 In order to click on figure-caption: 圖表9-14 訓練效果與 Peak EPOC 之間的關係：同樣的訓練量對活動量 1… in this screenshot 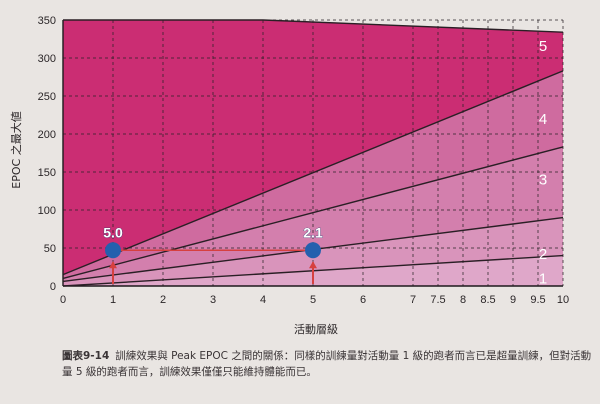, I will do `click(327, 364)`.